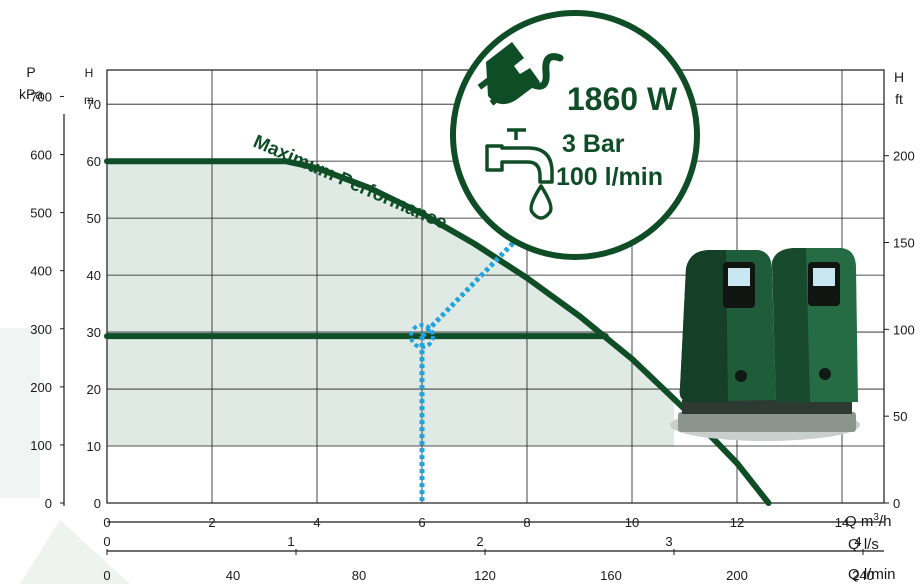  What do you see at coordinates (857, 541) in the screenshot?
I see `x-tick-label-ls: 4` at bounding box center [857, 541].